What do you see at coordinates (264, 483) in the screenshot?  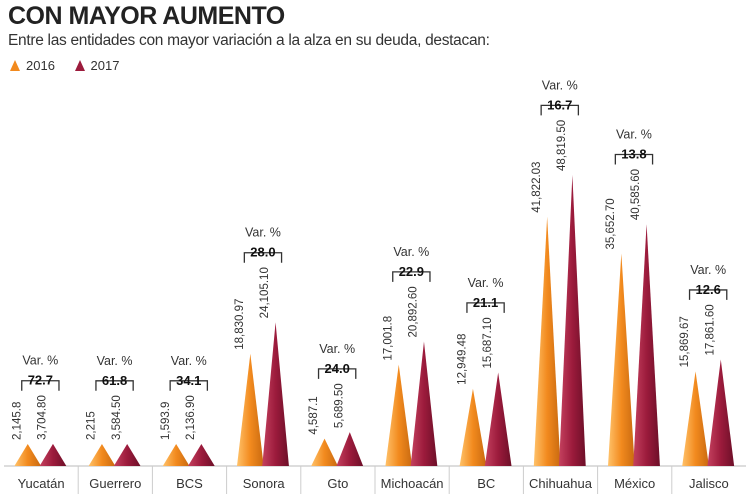 I see `category-label-Sonora: Sonora` at bounding box center [264, 483].